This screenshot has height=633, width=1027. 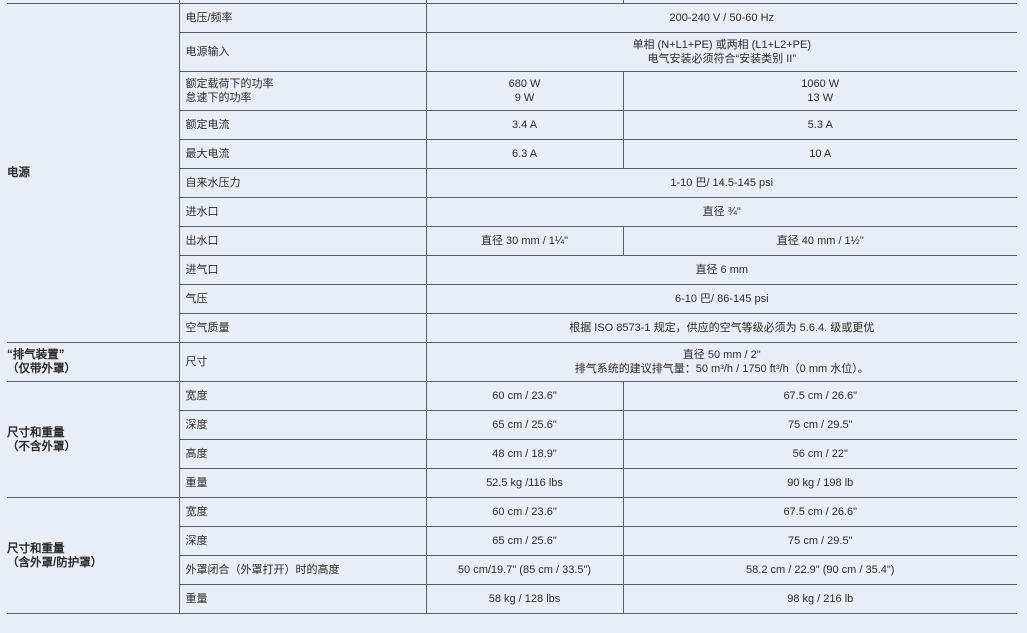 I want to click on text-line: 1060 W, so click(x=820, y=84).